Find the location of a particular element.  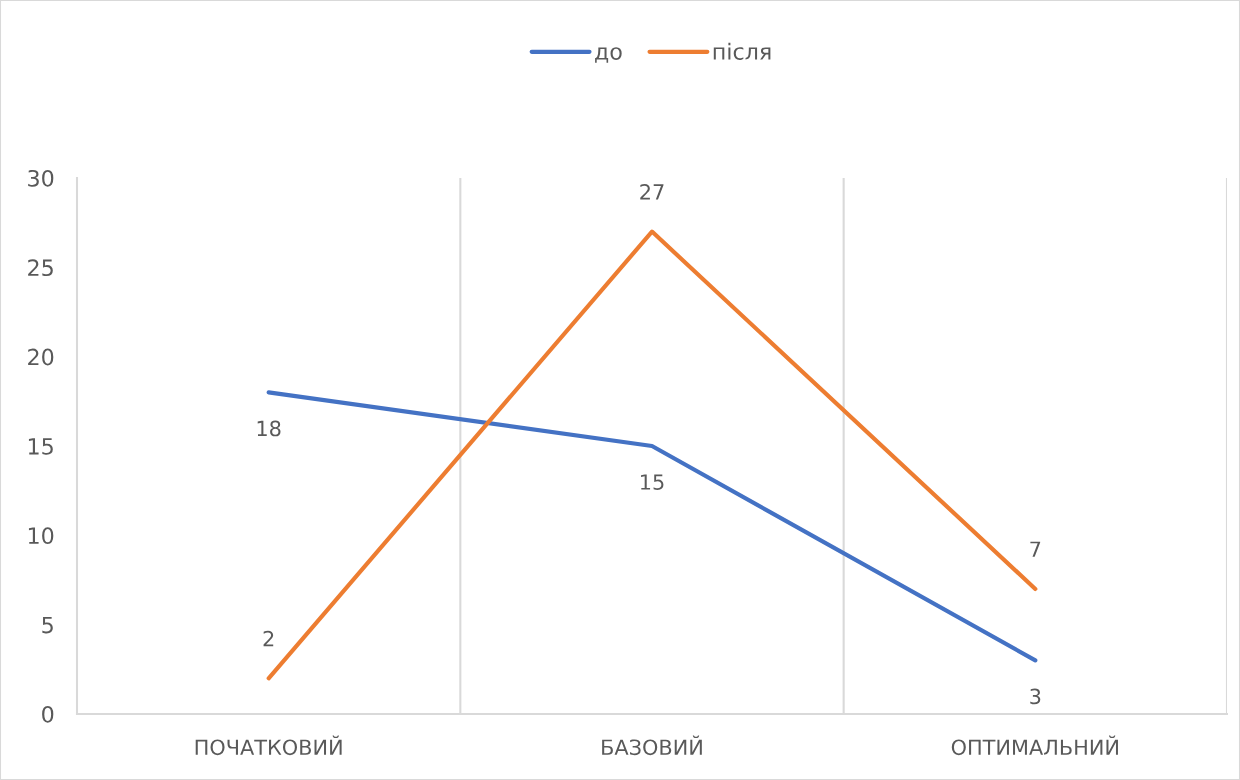

legend-label: після is located at coordinates (742, 51).